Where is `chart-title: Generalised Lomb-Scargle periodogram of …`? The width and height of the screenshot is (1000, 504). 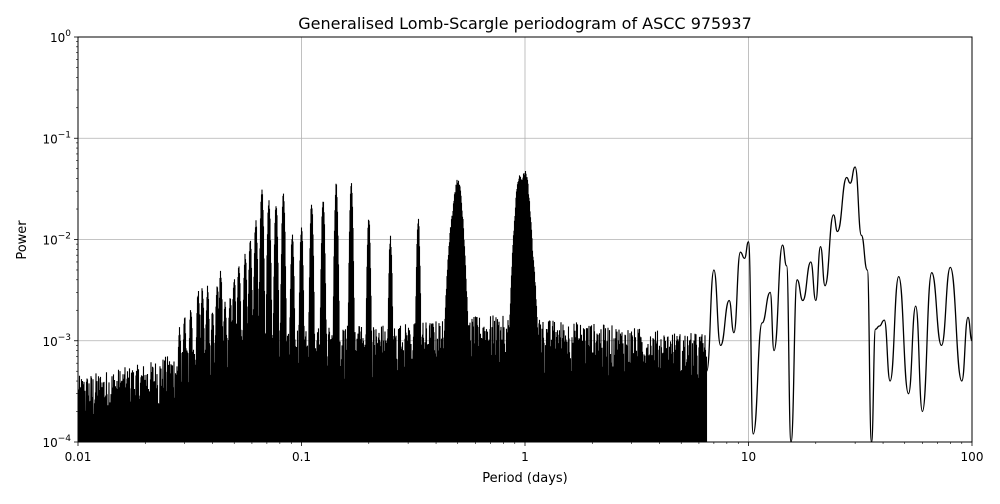 chart-title: Generalised Lomb-Scargle periodogram of … is located at coordinates (525, 23).